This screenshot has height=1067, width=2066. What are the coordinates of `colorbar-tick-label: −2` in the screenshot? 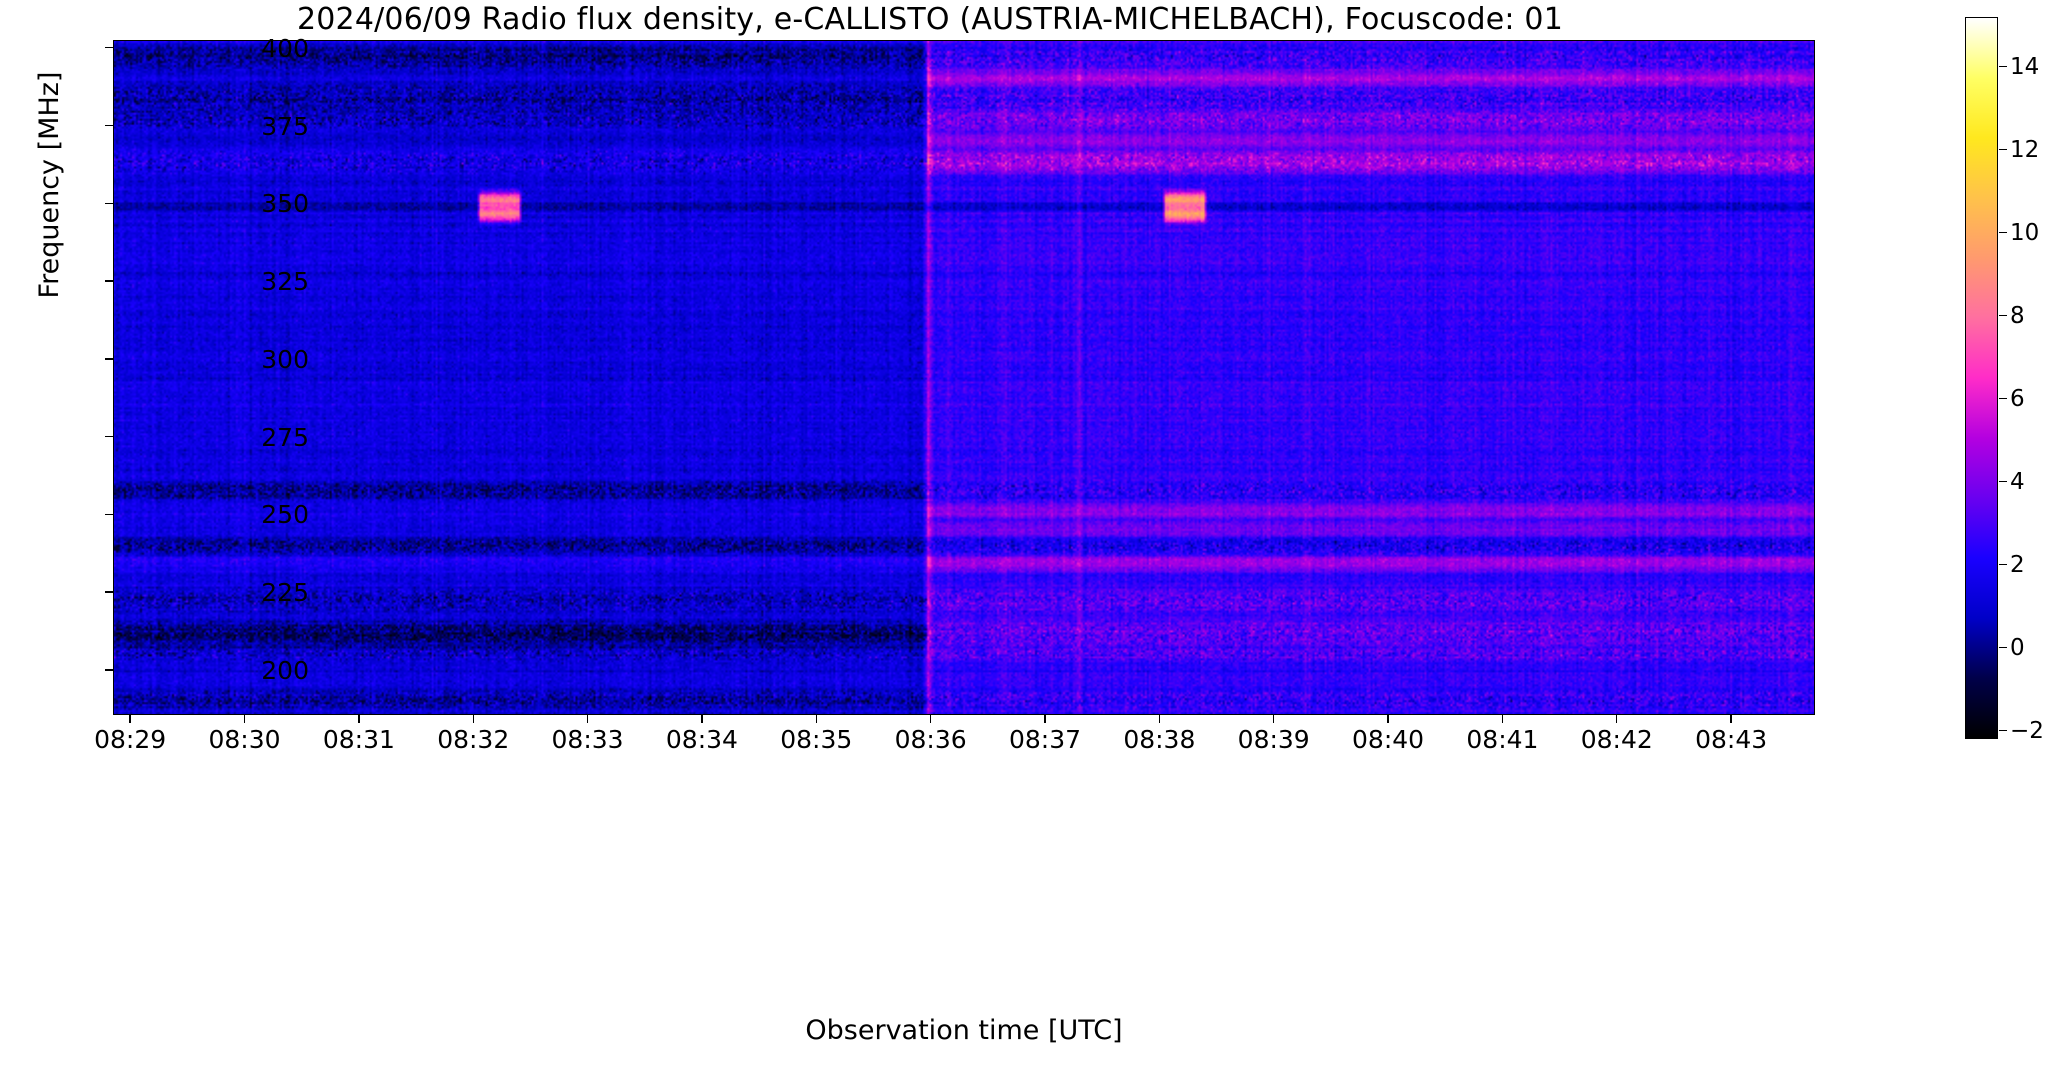 It's located at (2027, 730).